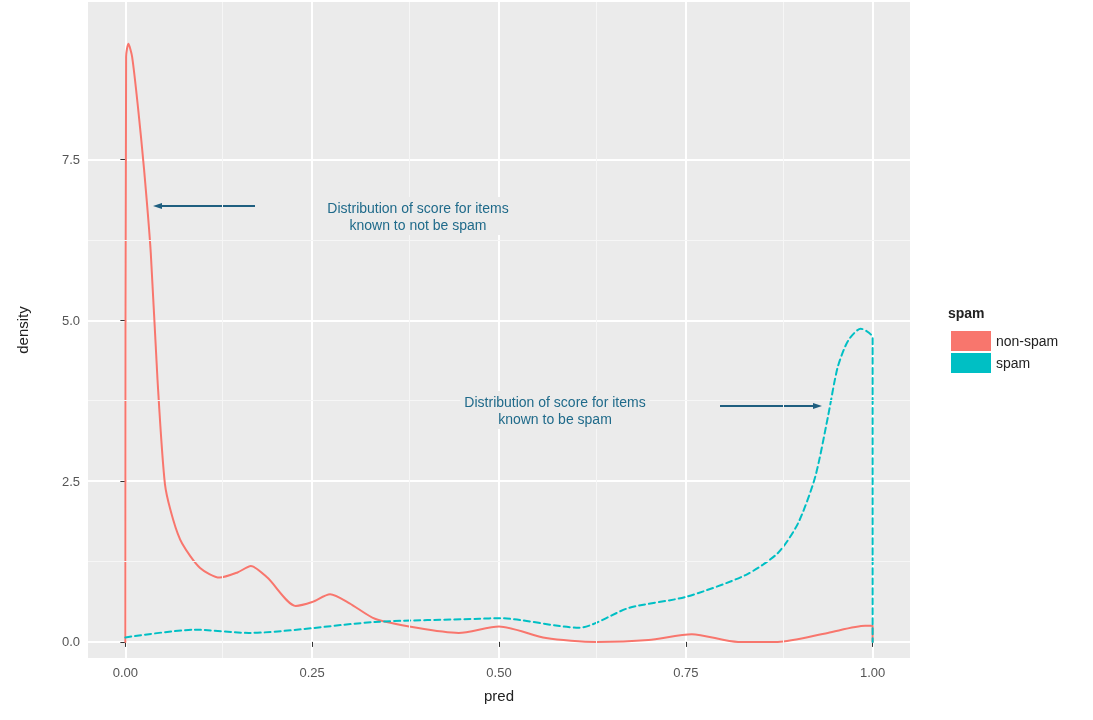 This screenshot has width=1093, height=720. Describe the element at coordinates (966, 313) in the screenshot. I see `legend-title: spam` at that location.